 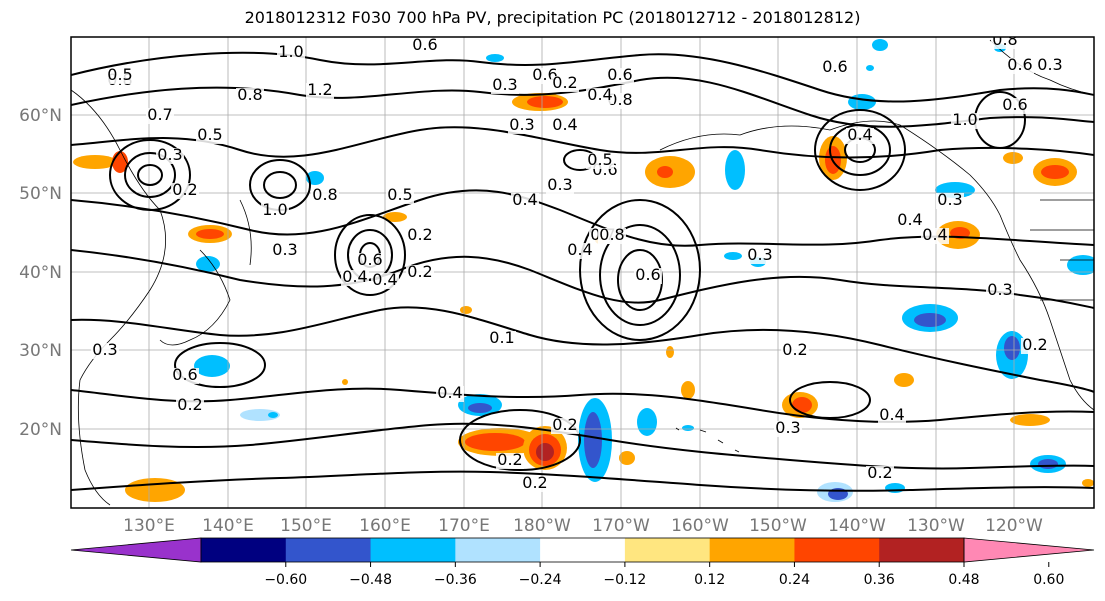 I want to click on lon-label: 150°W, so click(x=778, y=526).